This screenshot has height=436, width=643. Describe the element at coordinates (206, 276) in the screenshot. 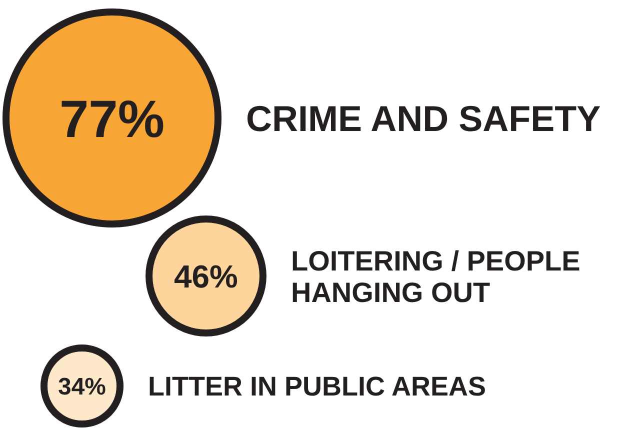

I see `data-label: 46%` at that location.